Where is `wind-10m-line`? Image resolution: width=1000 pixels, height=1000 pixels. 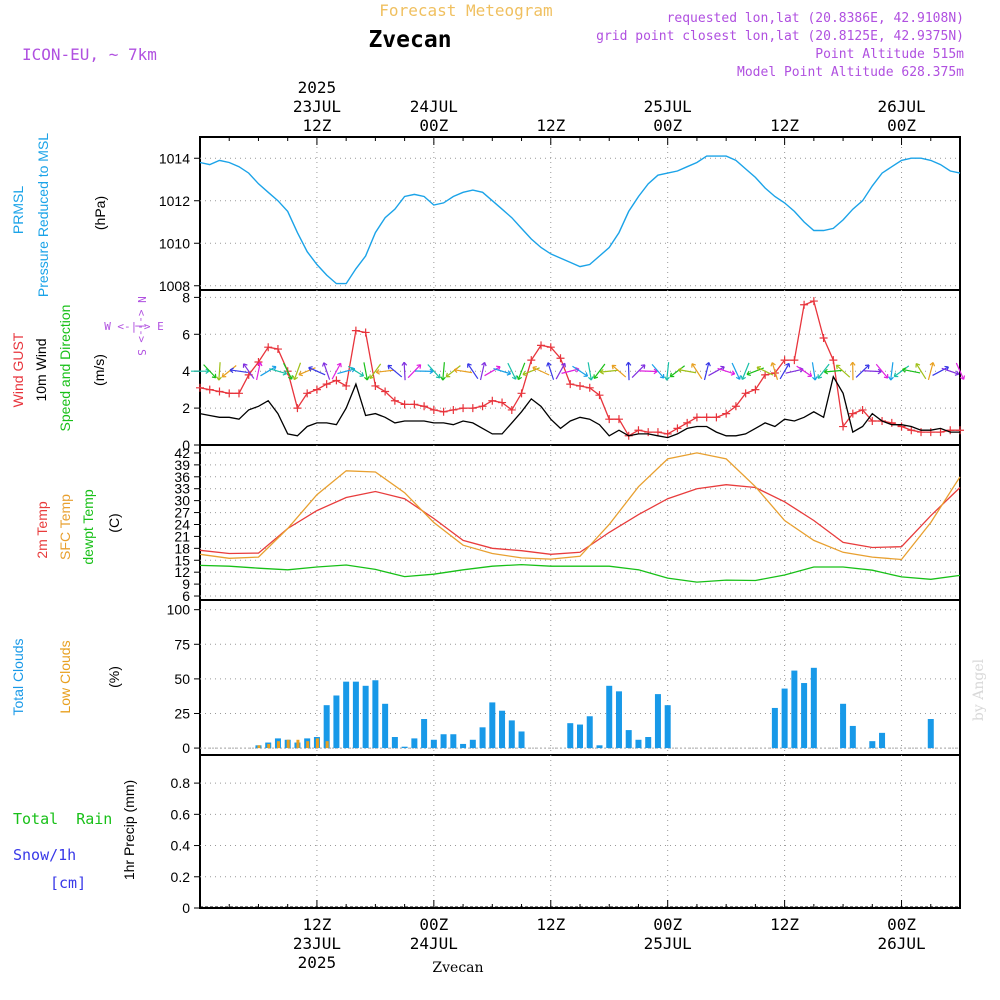 wind-10m-line is located at coordinates (579, 406).